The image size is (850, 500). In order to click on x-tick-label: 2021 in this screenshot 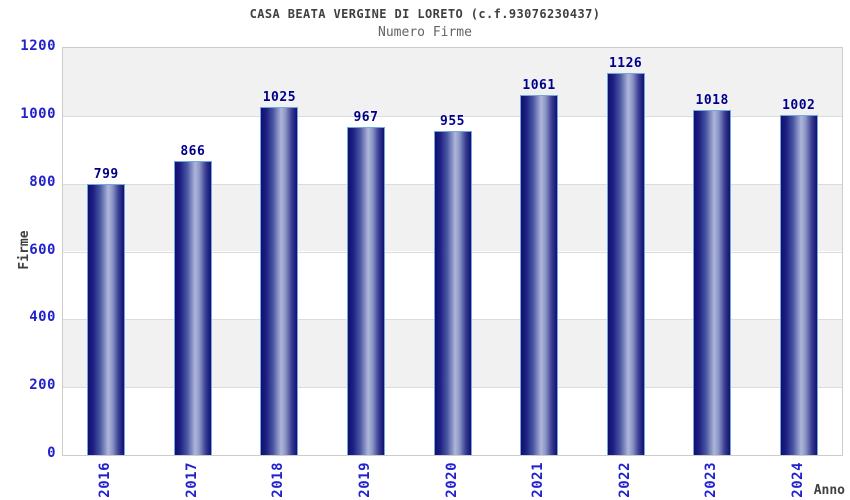, I will do `click(538, 480)`.